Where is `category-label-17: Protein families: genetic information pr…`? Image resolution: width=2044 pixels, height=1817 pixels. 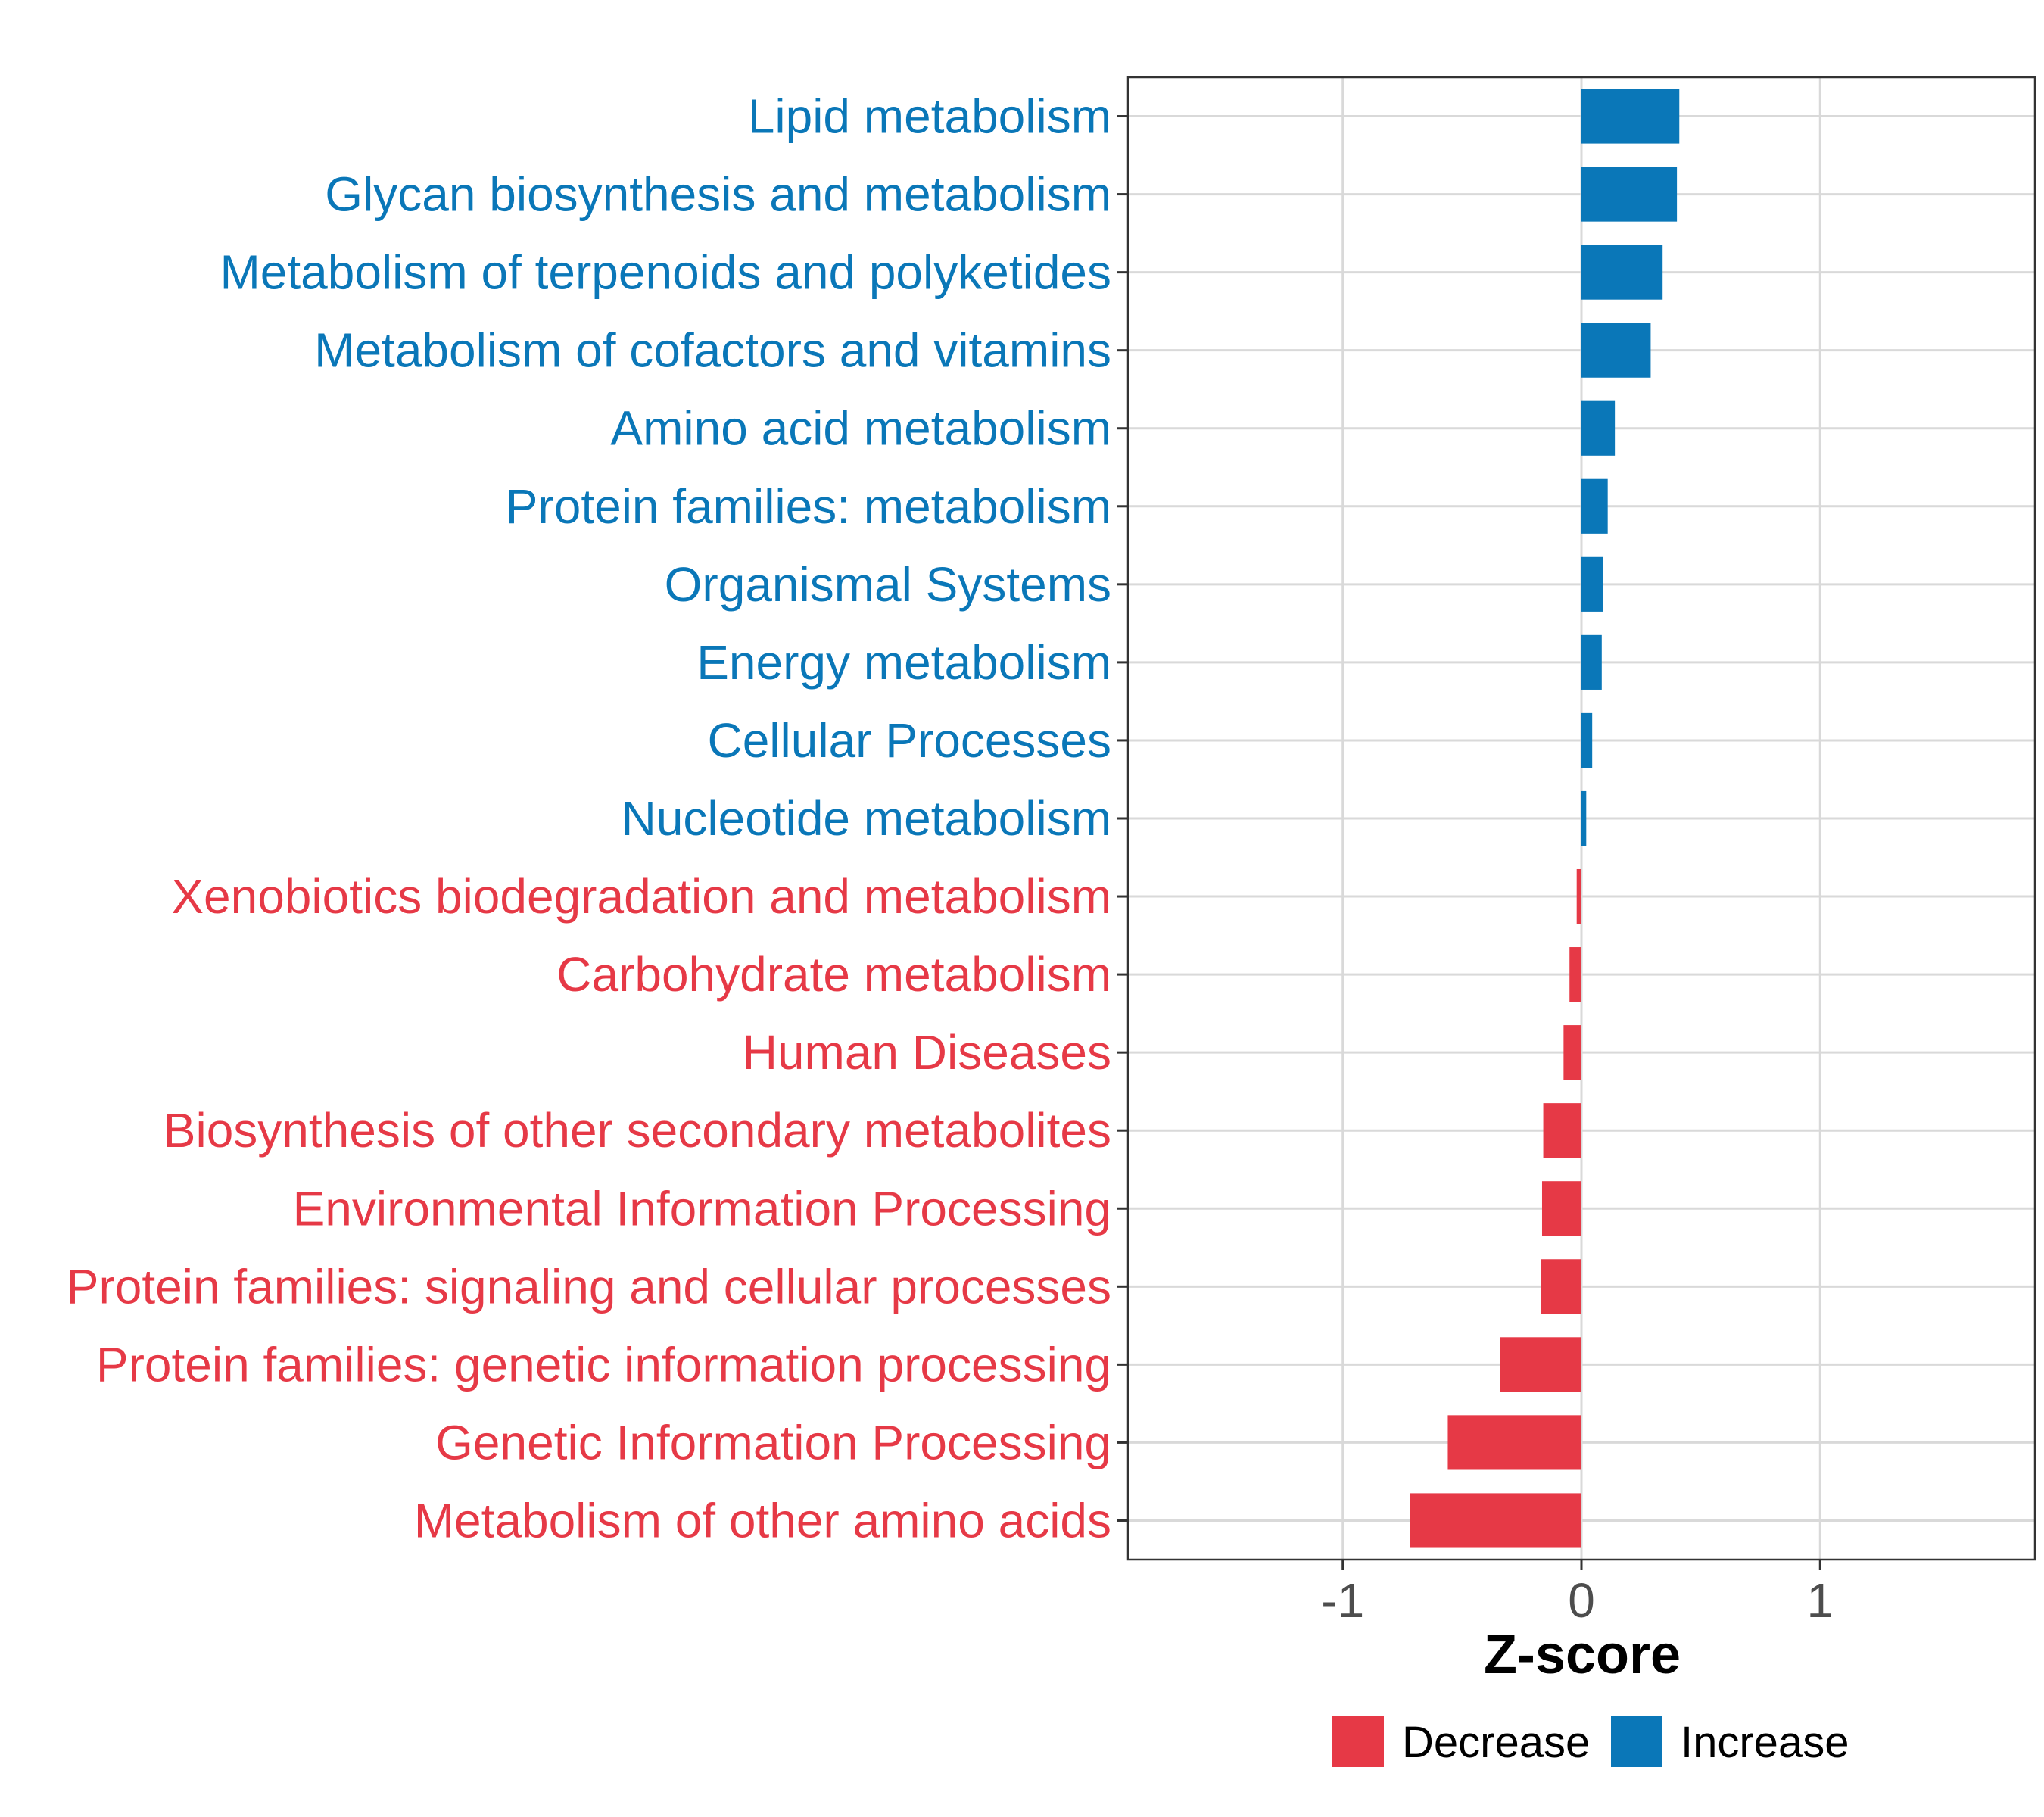
category-label-17: Protein families: genetic information pr… is located at coordinates (603, 1364).